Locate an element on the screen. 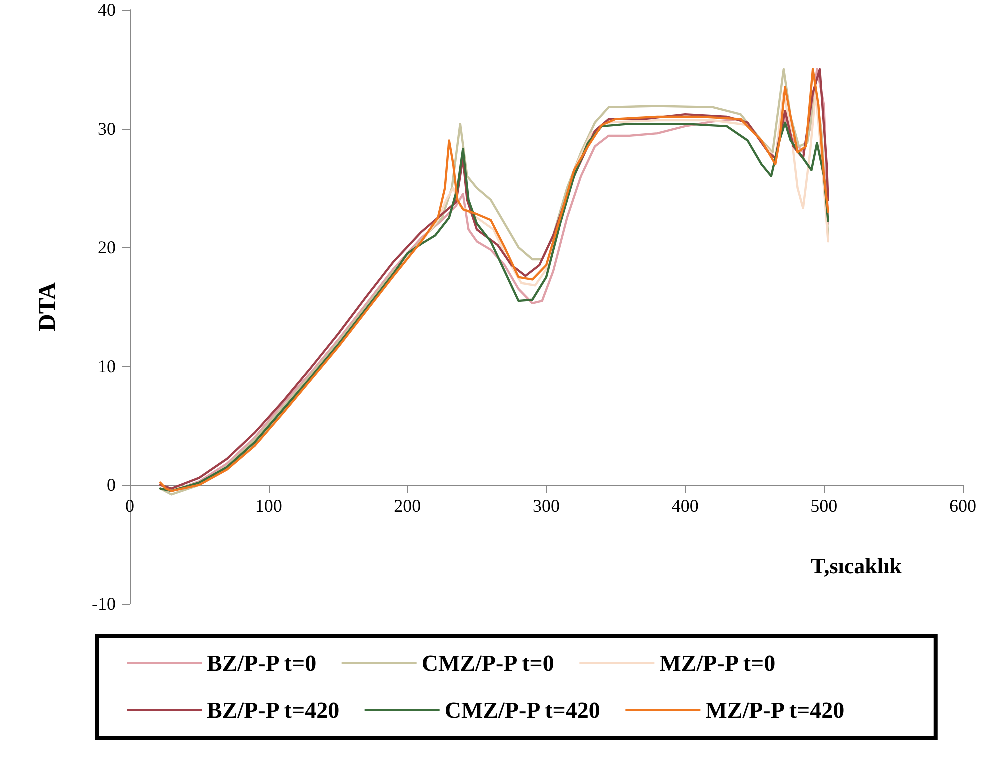 The image size is (997, 760). x-axis-title: T,sıcaklık is located at coordinates (857, 566).